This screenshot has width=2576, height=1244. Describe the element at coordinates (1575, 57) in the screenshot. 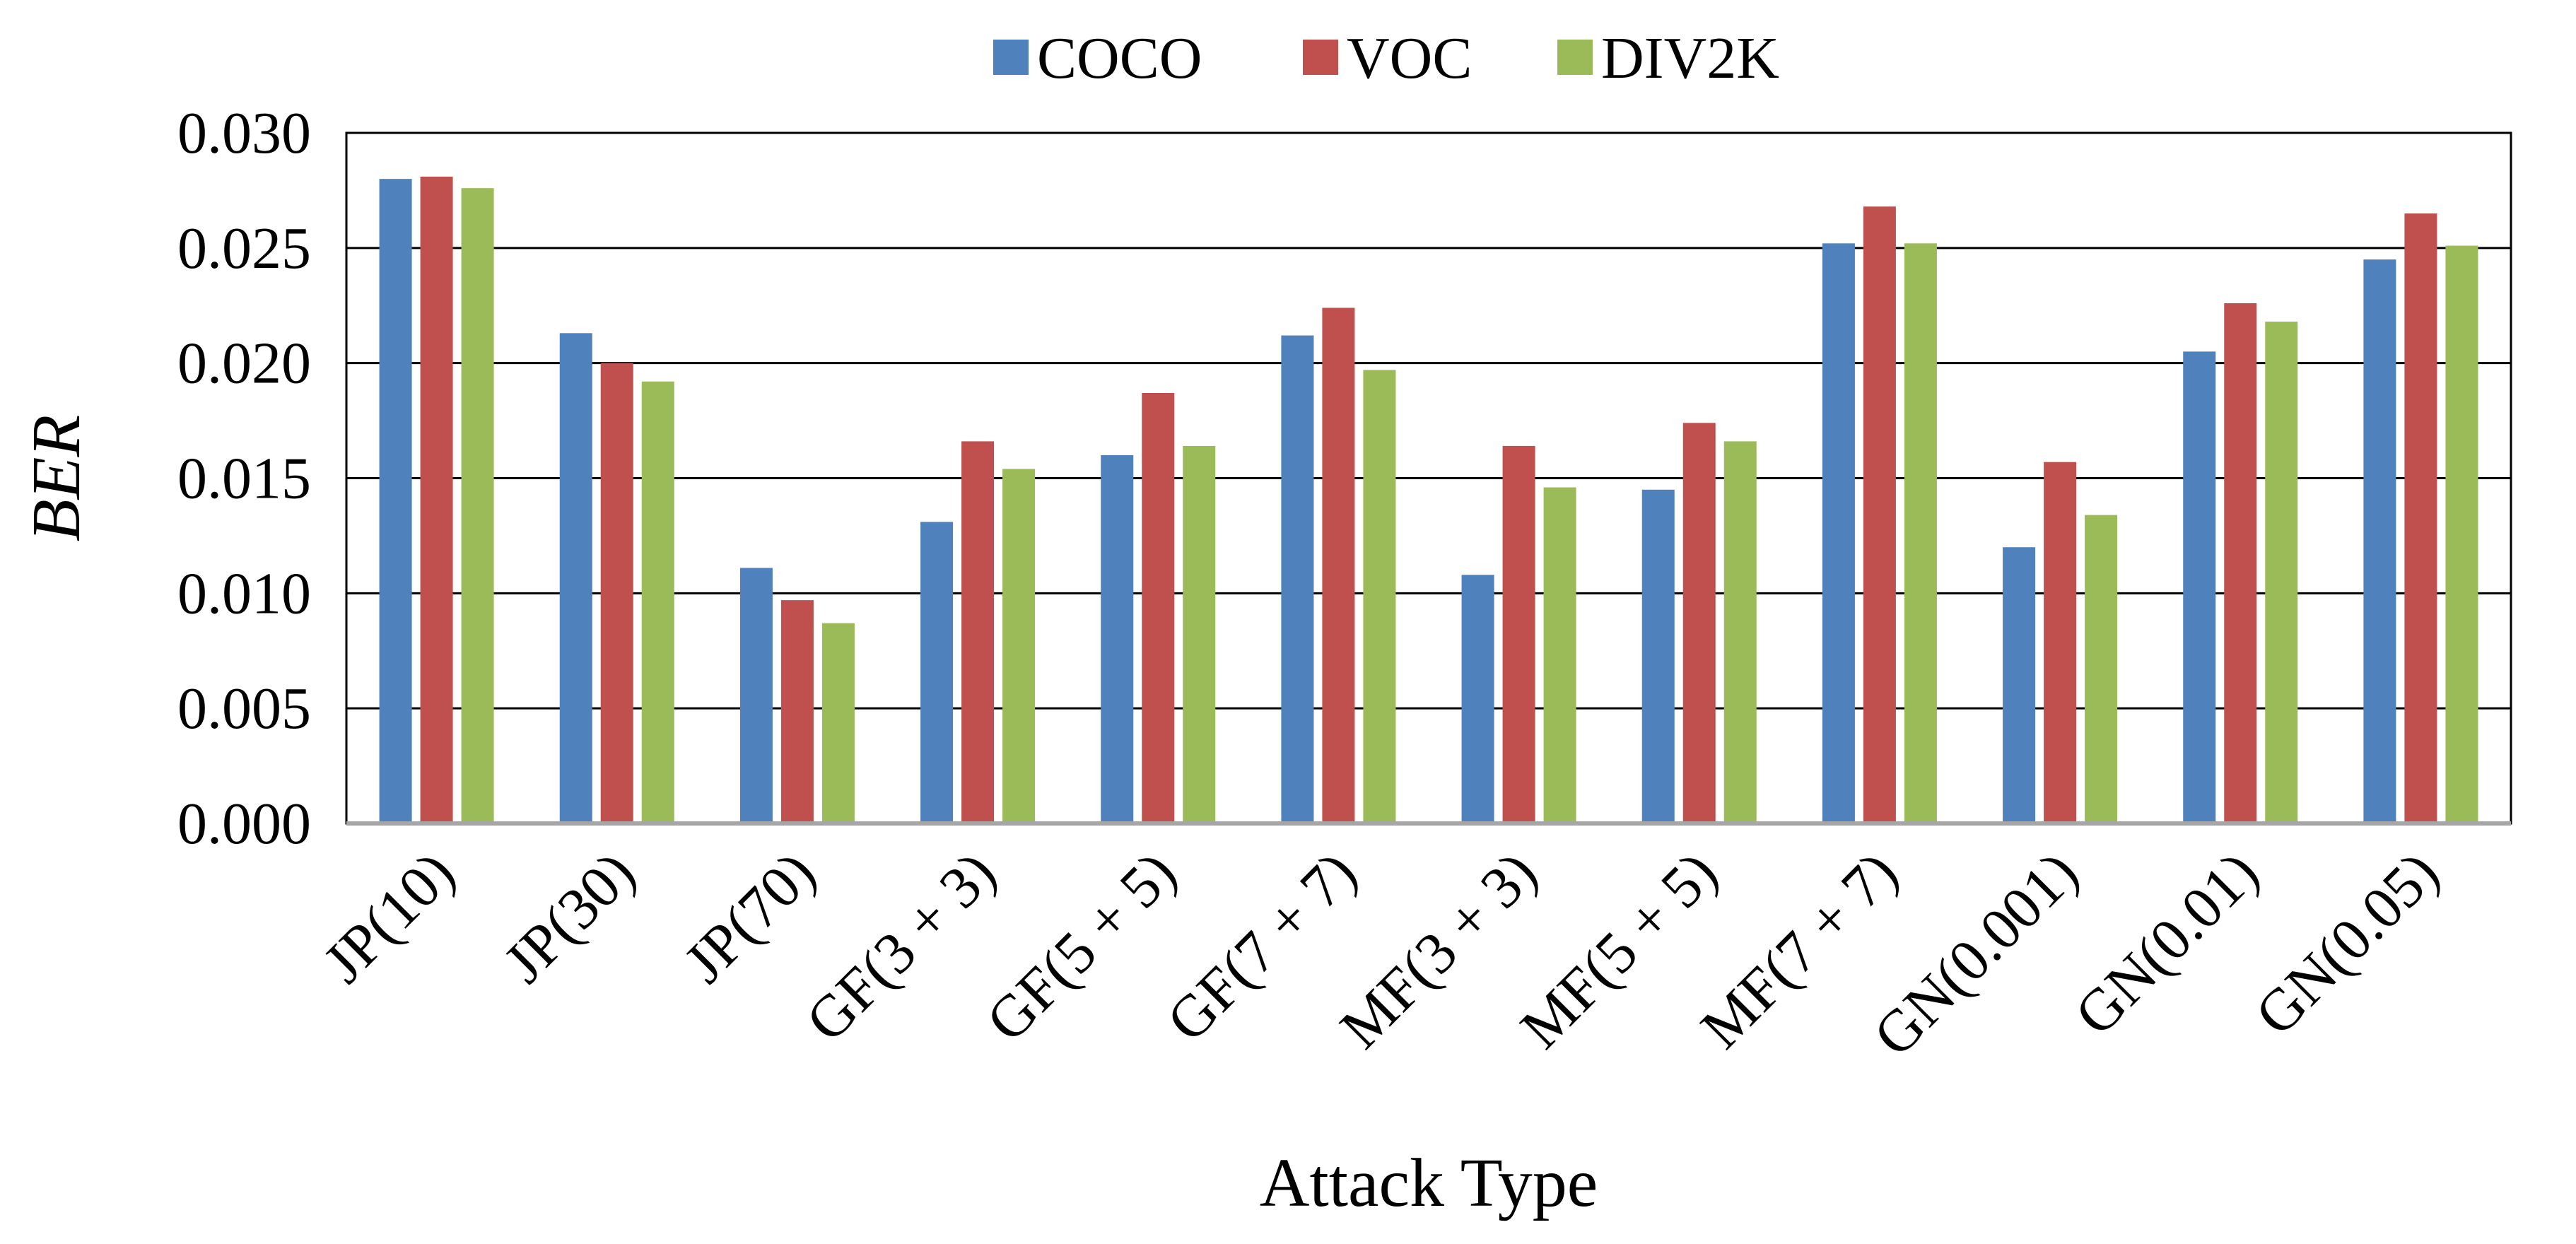

I see `legend-swatch-div2k` at that location.